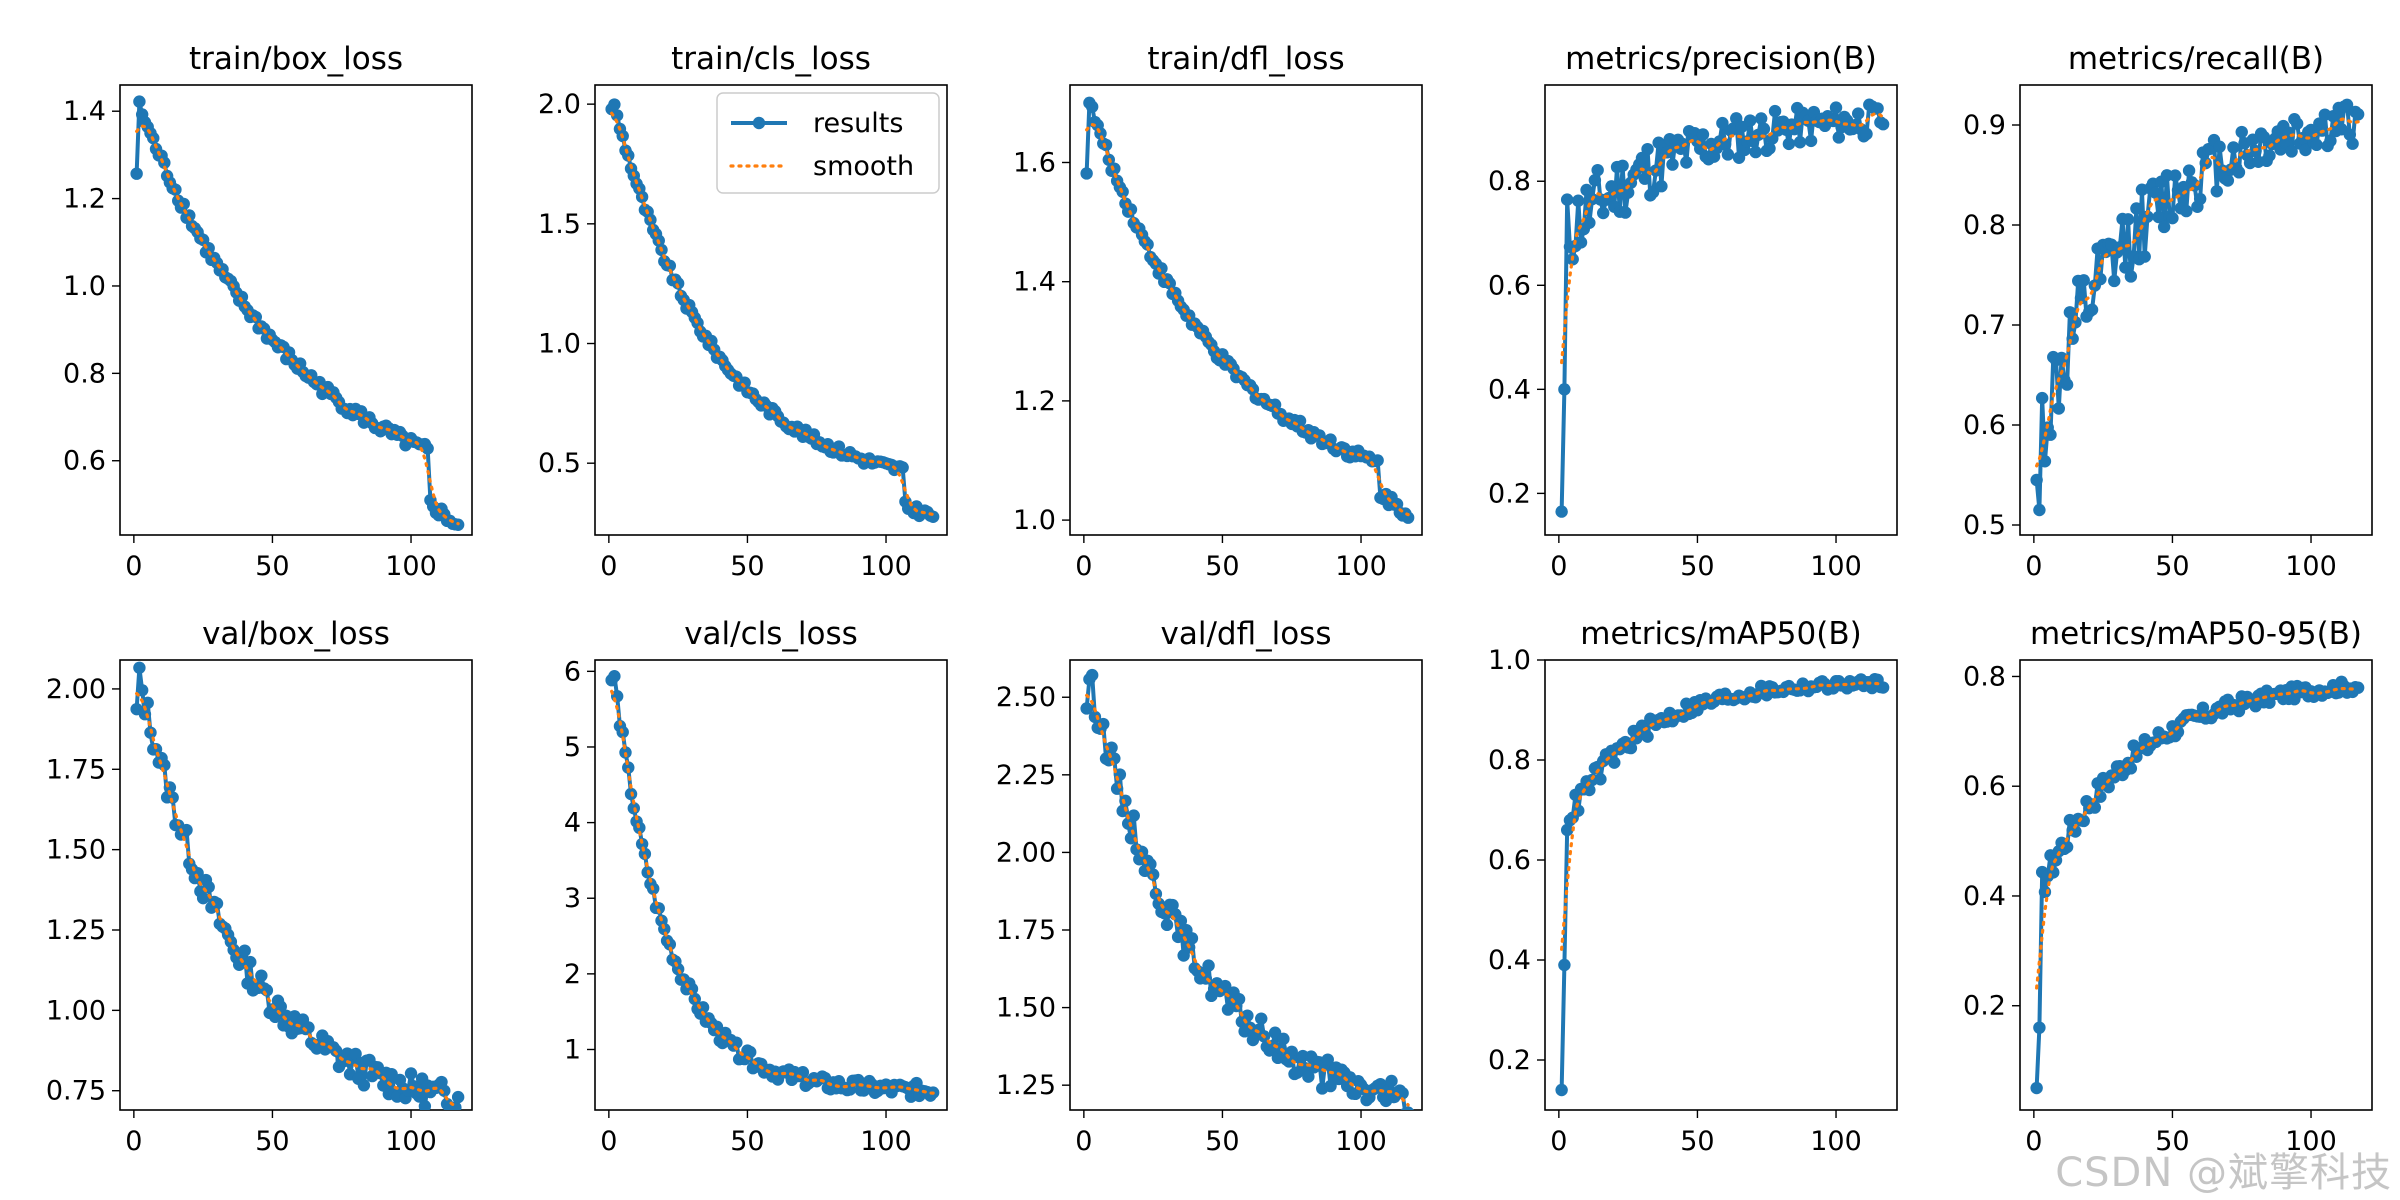 The height and width of the screenshot is (1200, 2400). I want to click on subplot-title: train/cls_loss, so click(771, 59).